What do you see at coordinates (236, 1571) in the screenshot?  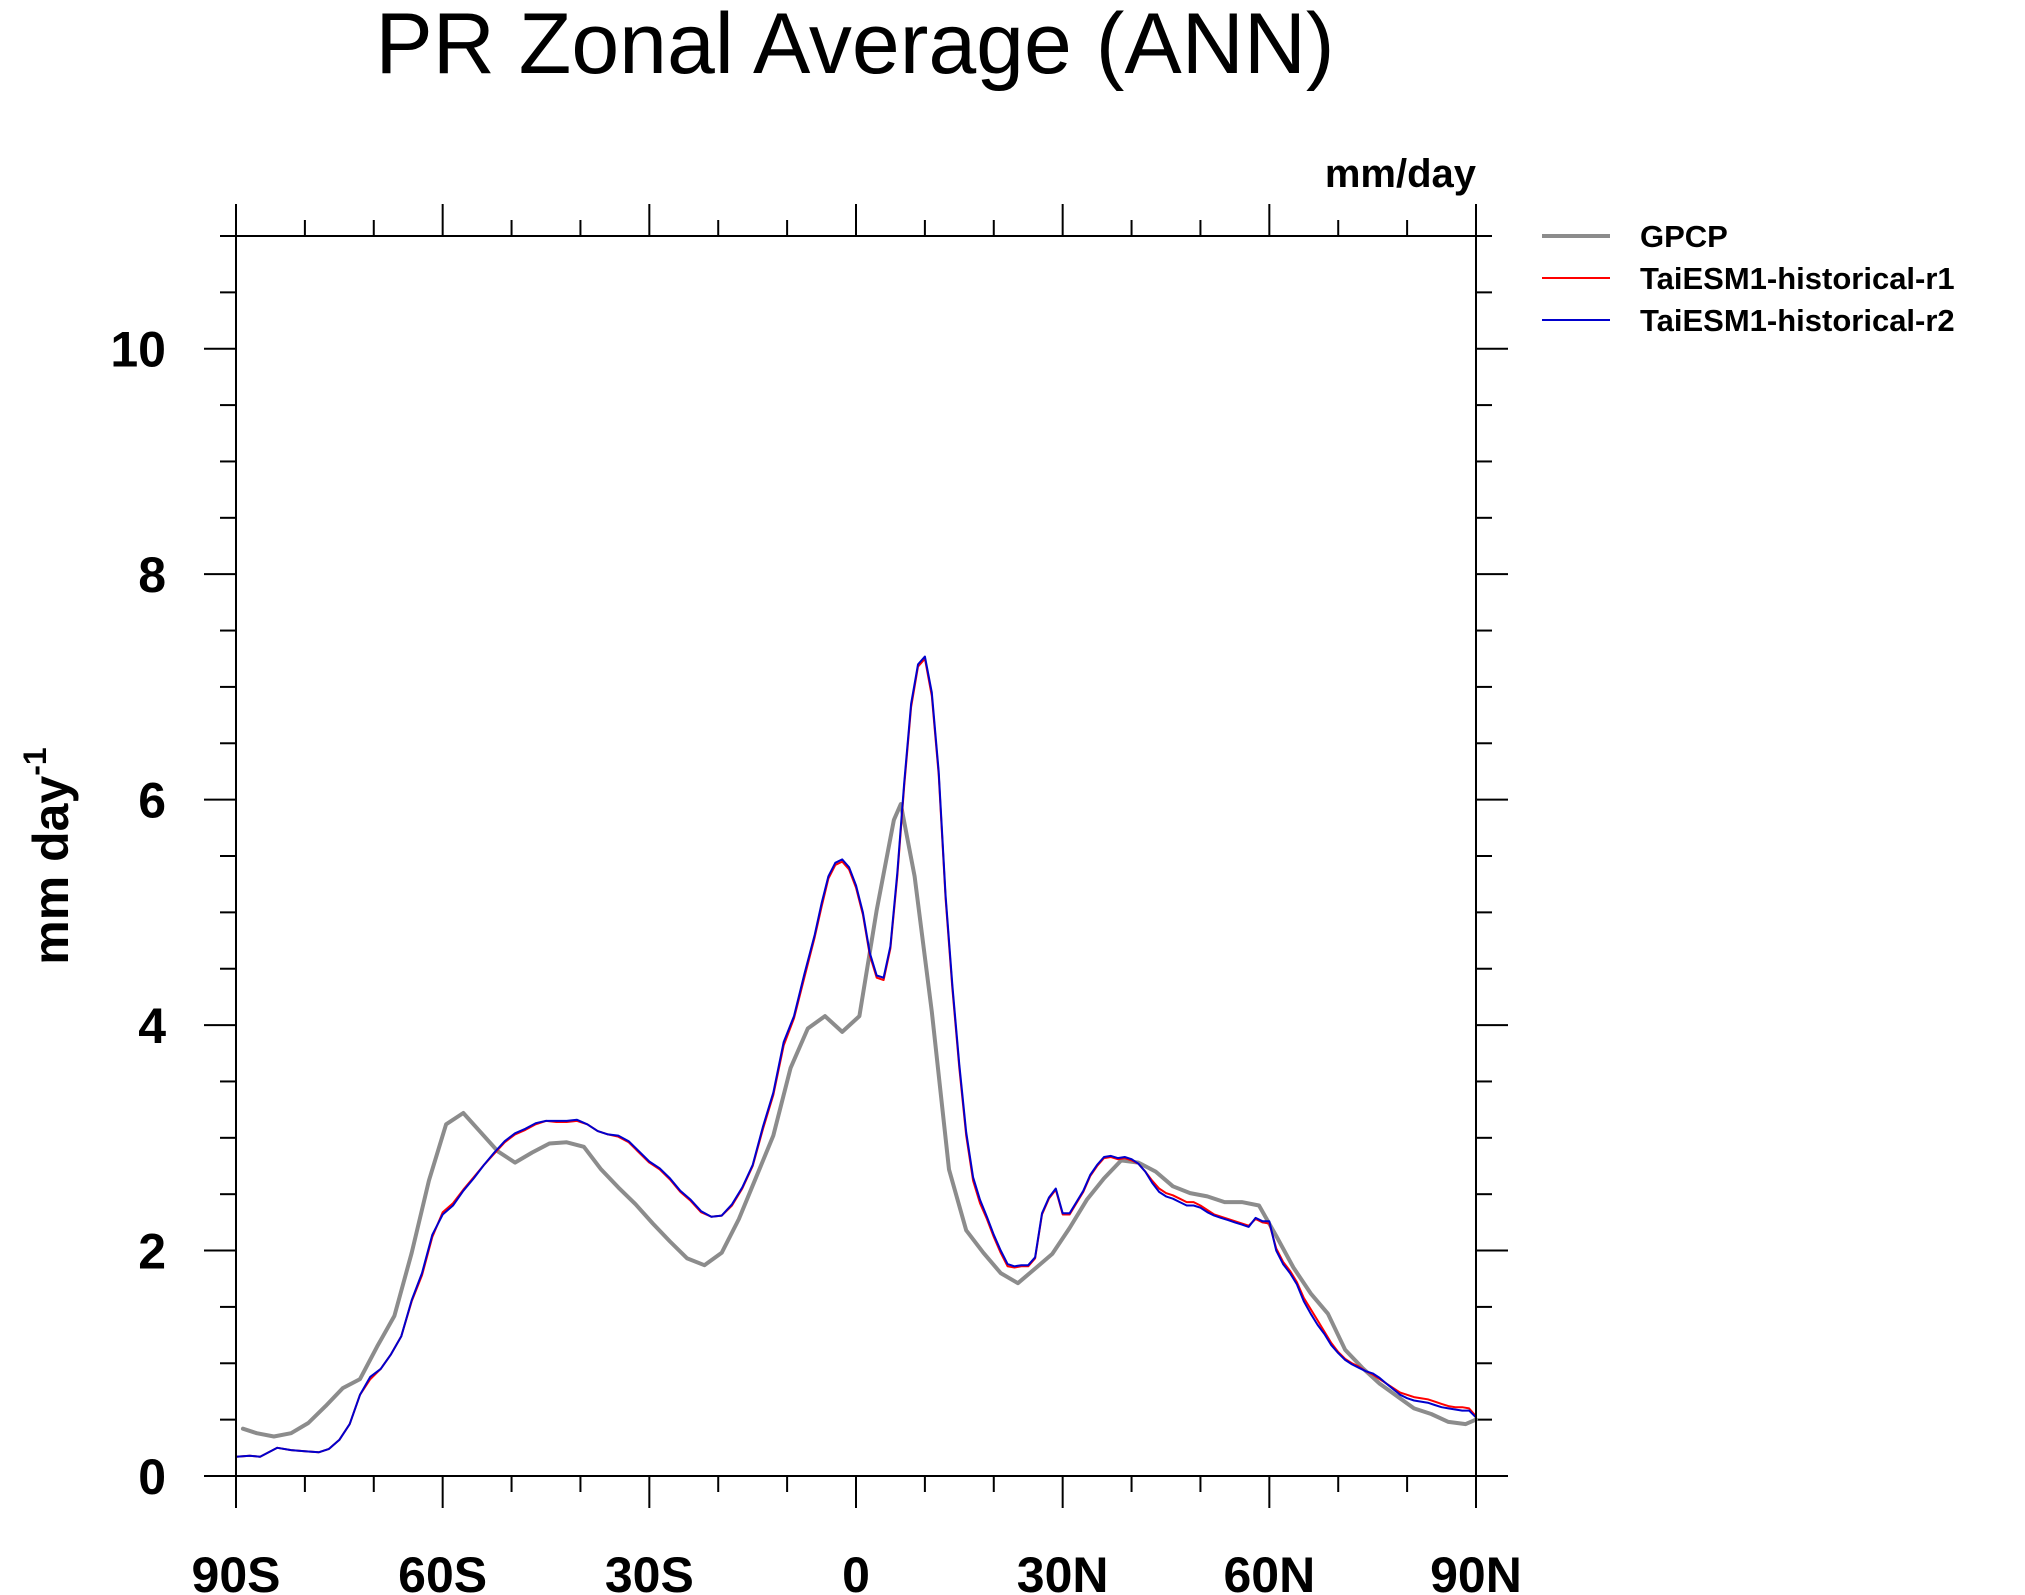 I see `x-tick-label: 90S` at bounding box center [236, 1571].